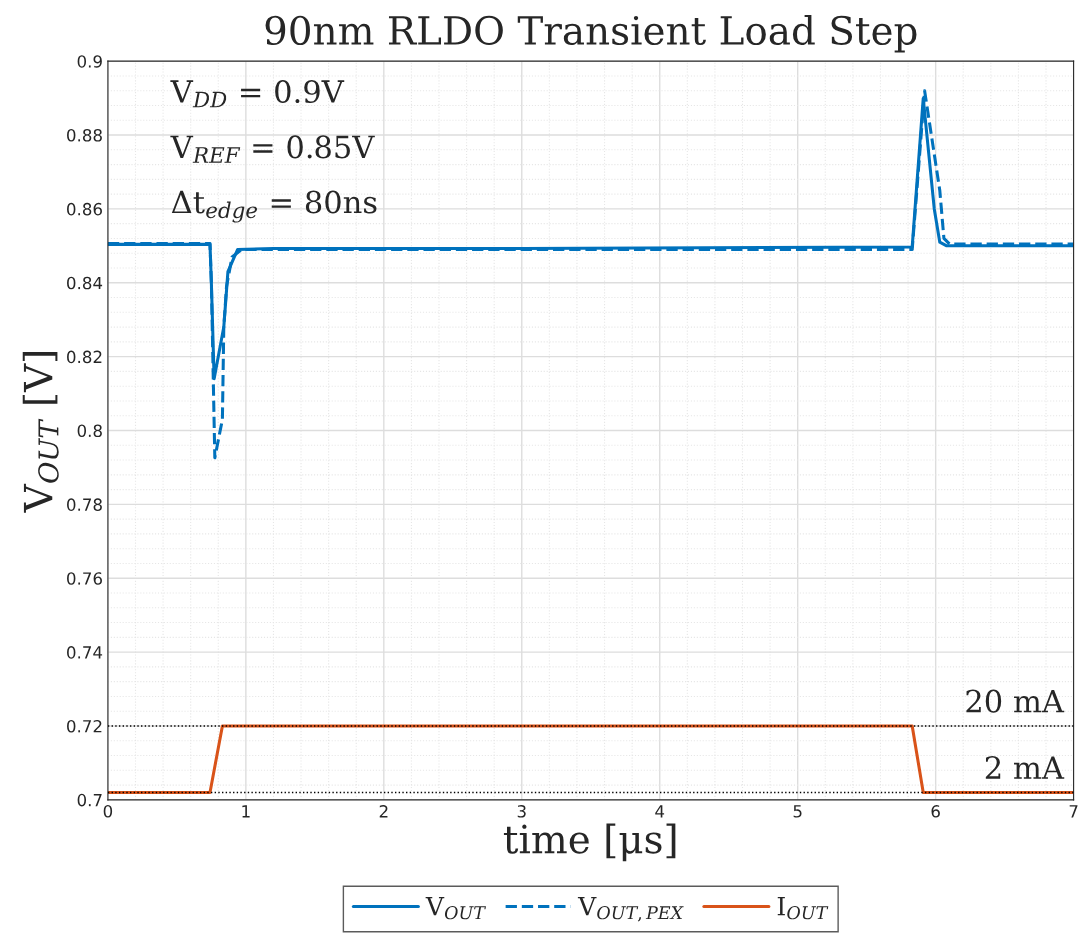 The width and height of the screenshot is (1079, 941). Describe the element at coordinates (935, 811) in the screenshot. I see `x-tick-label: 6` at that location.